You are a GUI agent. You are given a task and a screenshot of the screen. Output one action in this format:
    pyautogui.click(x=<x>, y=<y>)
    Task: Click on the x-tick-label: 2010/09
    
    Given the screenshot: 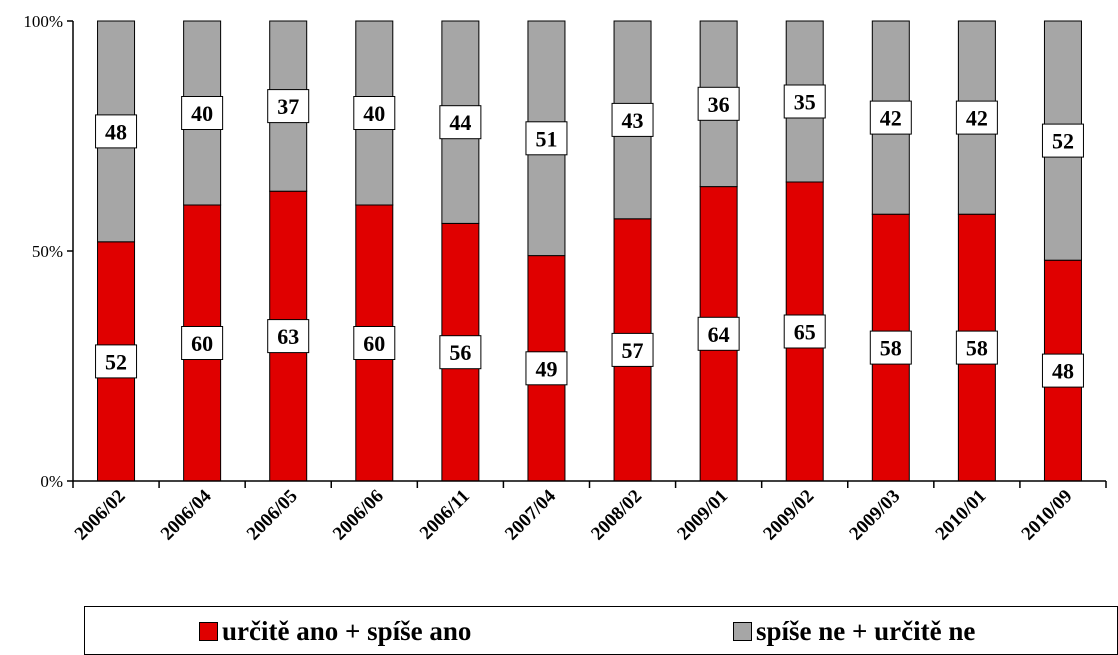 What is the action you would take?
    pyautogui.click(x=1047, y=515)
    